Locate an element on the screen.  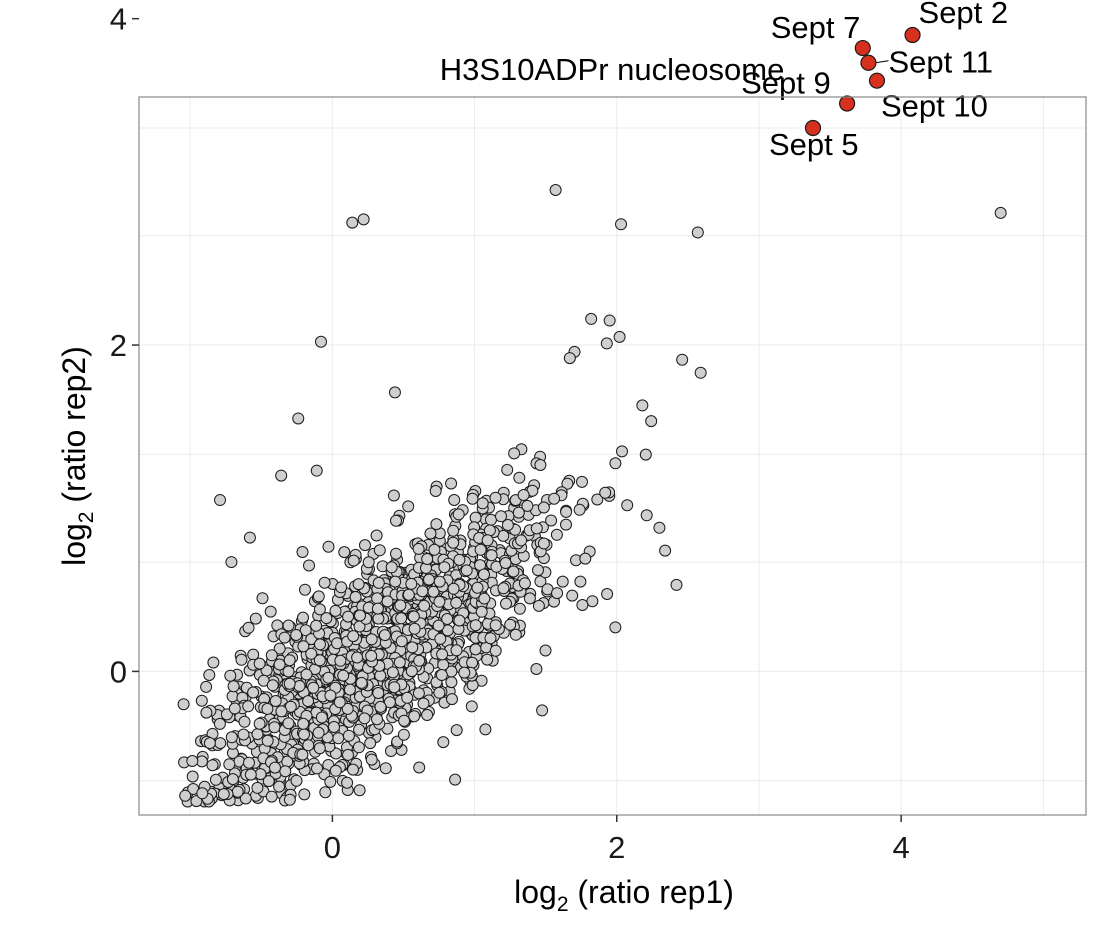
label-leader is located at coordinates (882, 62).